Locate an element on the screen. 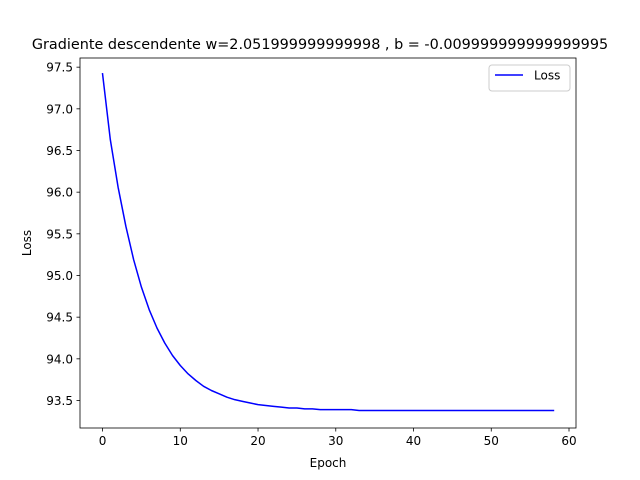 The image size is (640, 480). y-tick-label: 96.5 is located at coordinates (59, 151).